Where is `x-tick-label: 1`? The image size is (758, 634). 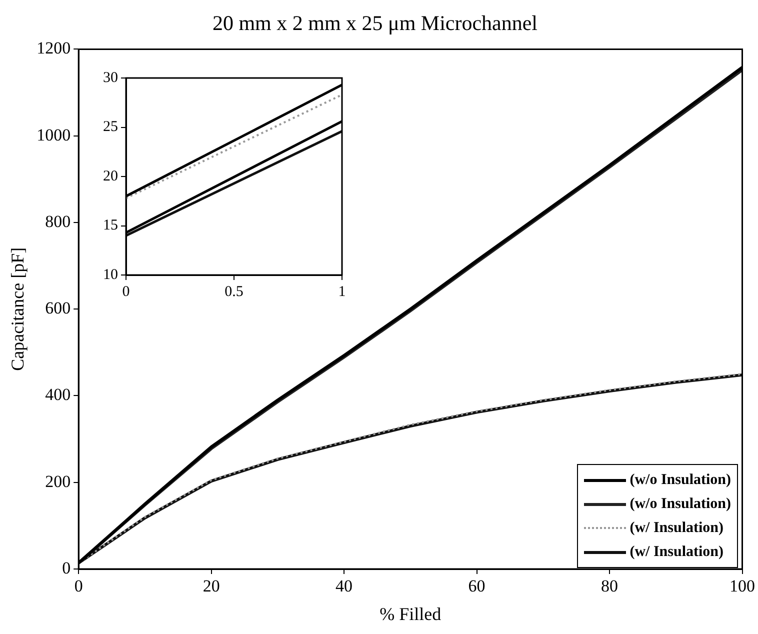
x-tick-label: 1 is located at coordinates (342, 292).